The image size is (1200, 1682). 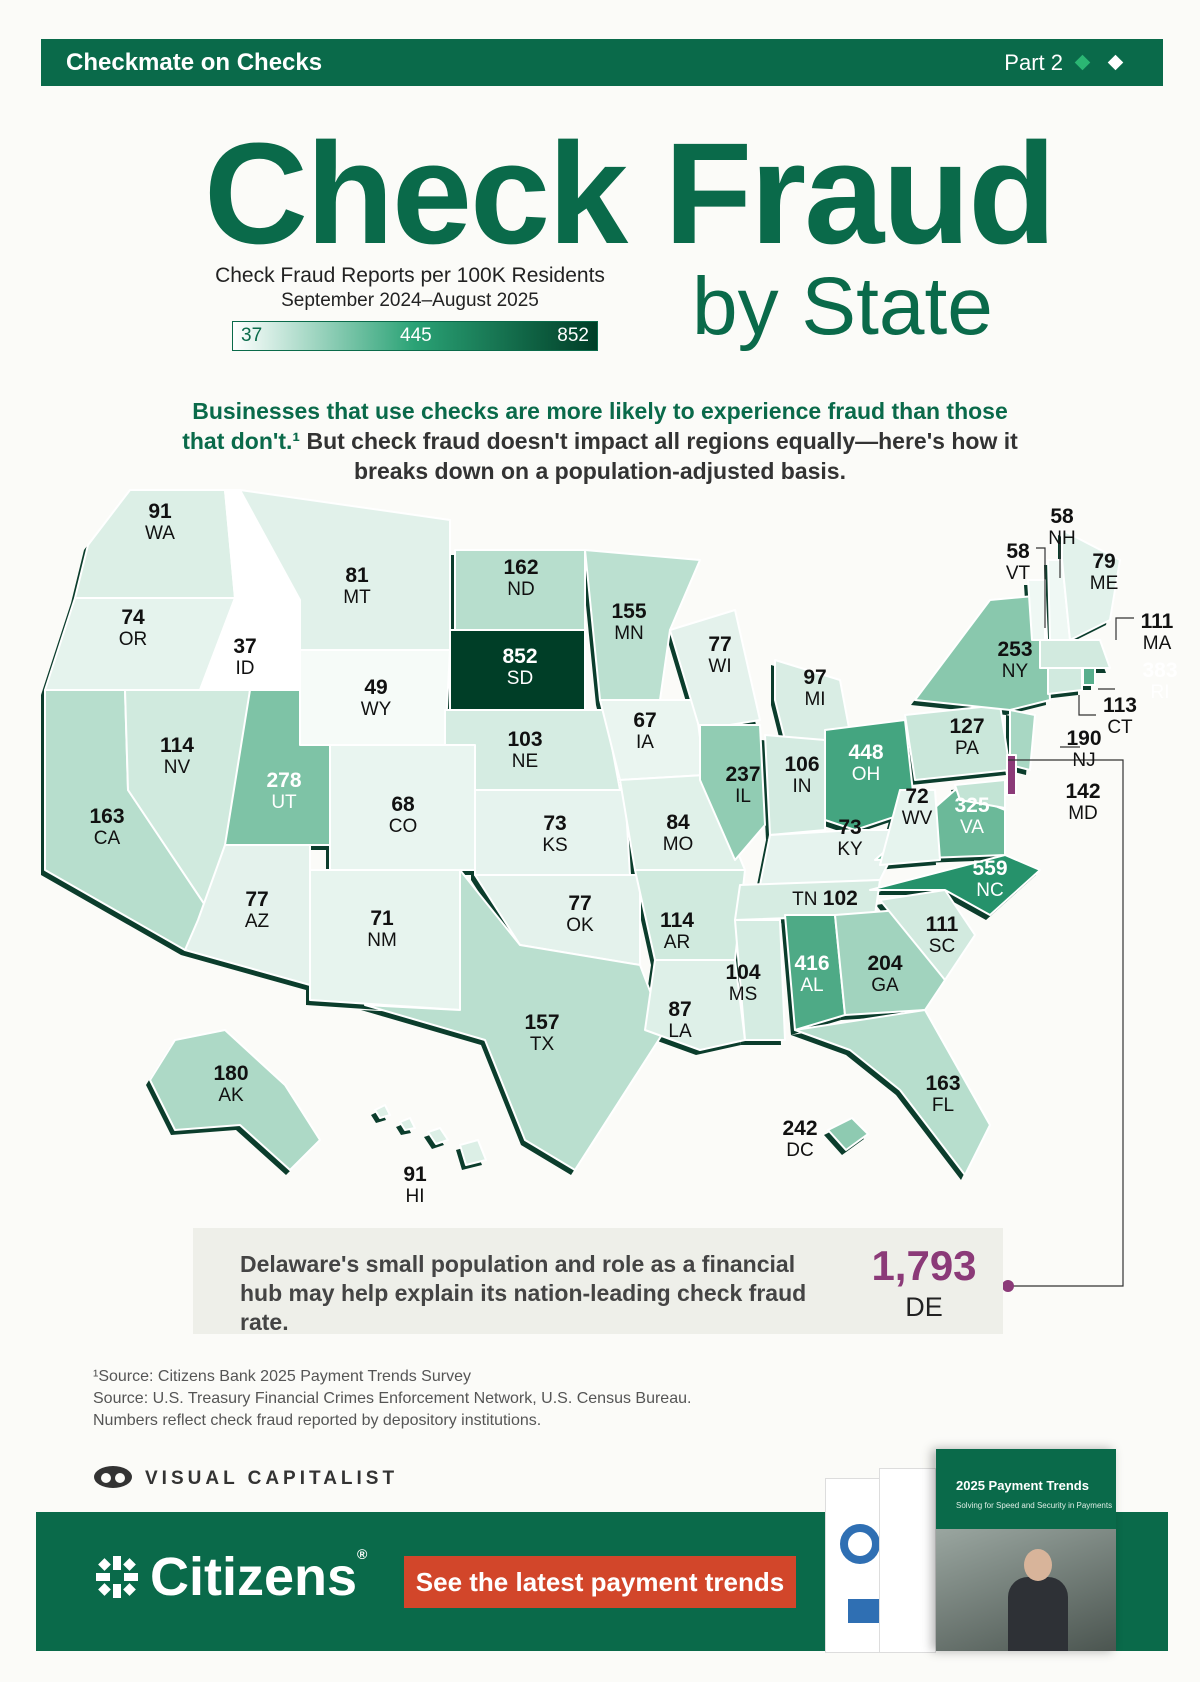 I want to click on state-label-ny: 253 NY, so click(x=1015, y=661).